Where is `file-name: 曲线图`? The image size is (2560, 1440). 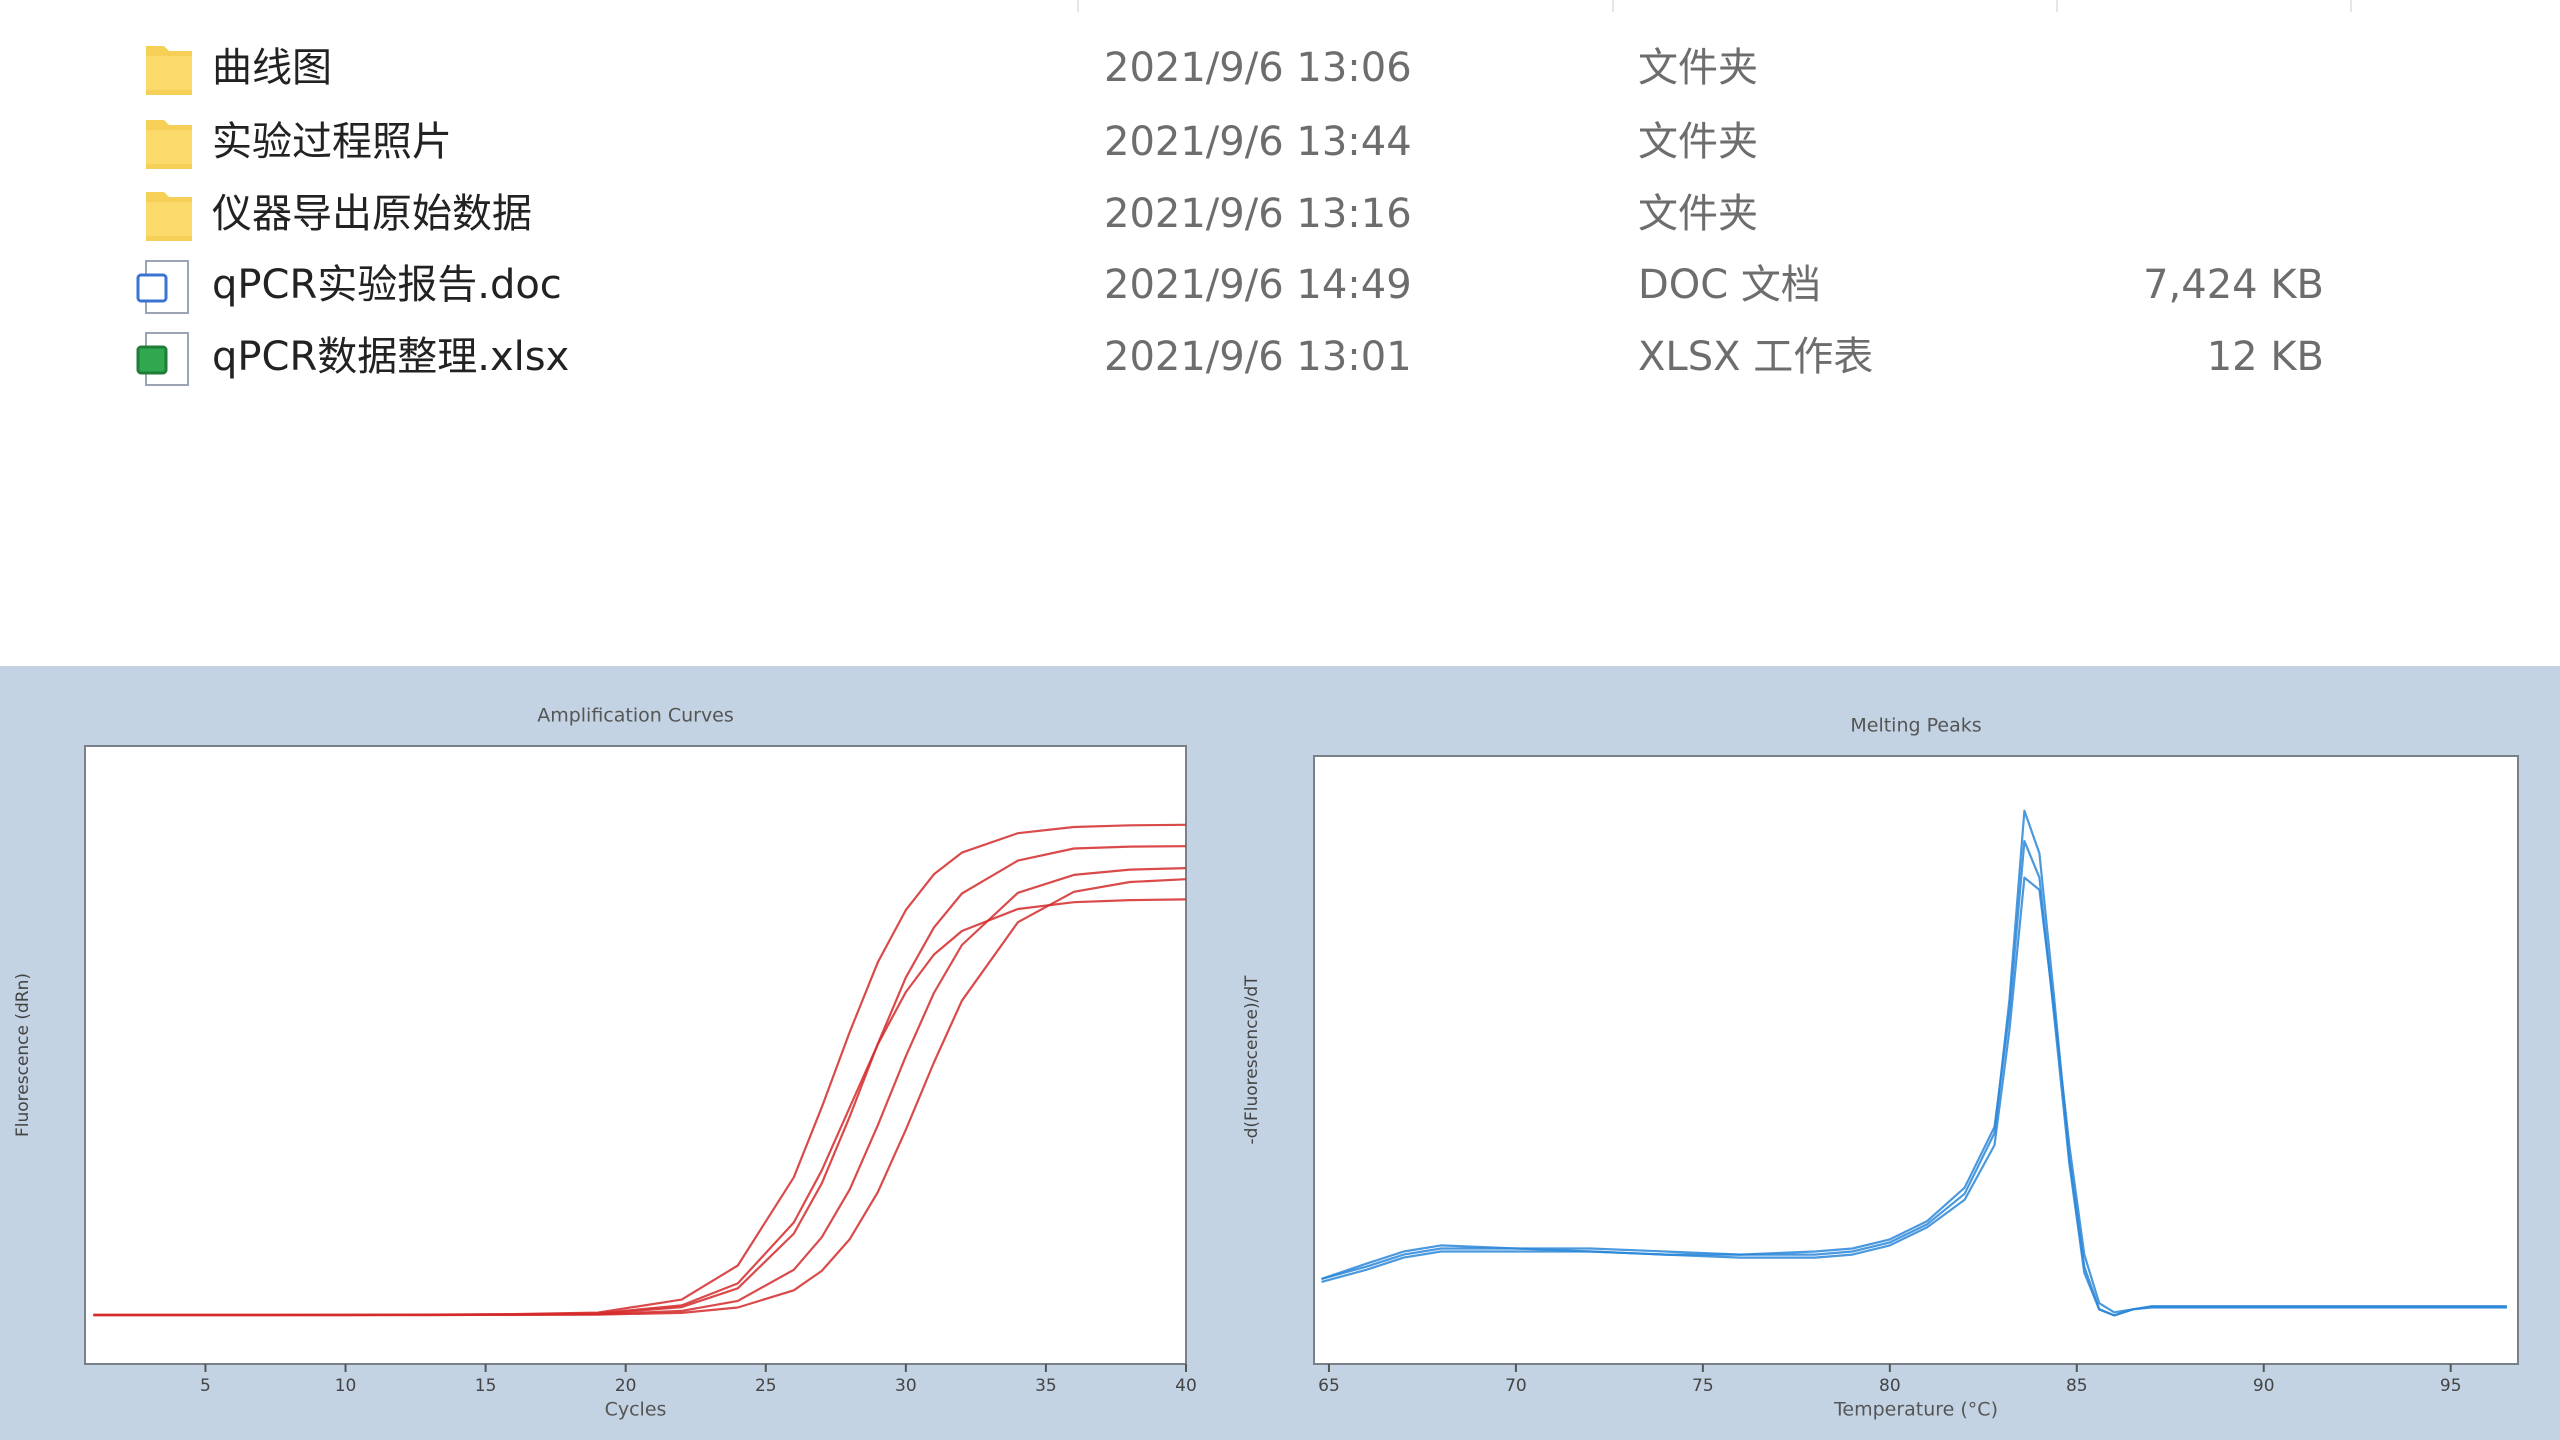 file-name: 曲线图 is located at coordinates (272, 68).